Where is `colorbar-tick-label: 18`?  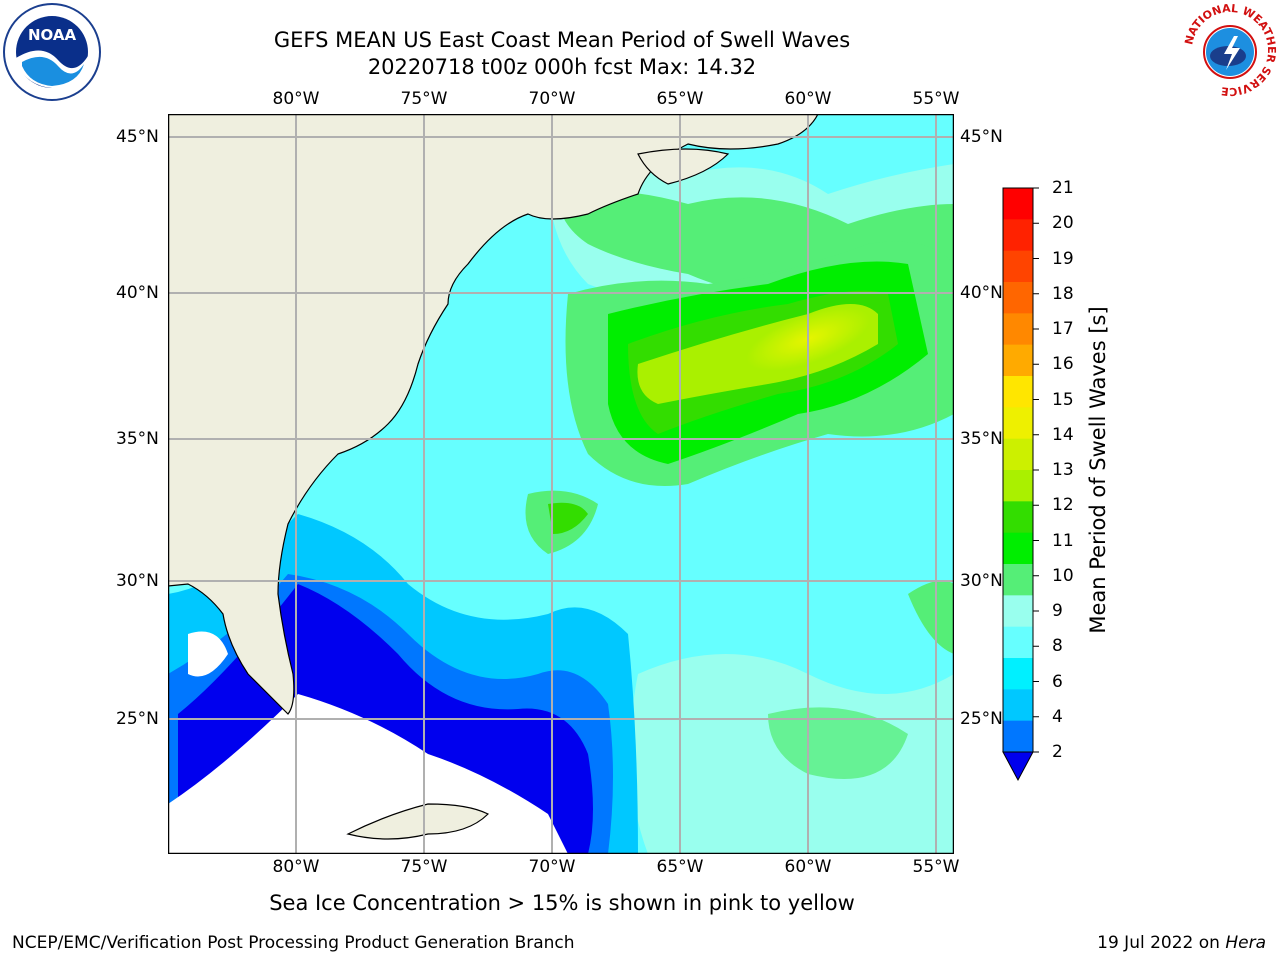
colorbar-tick-label: 18 is located at coordinates (1063, 293).